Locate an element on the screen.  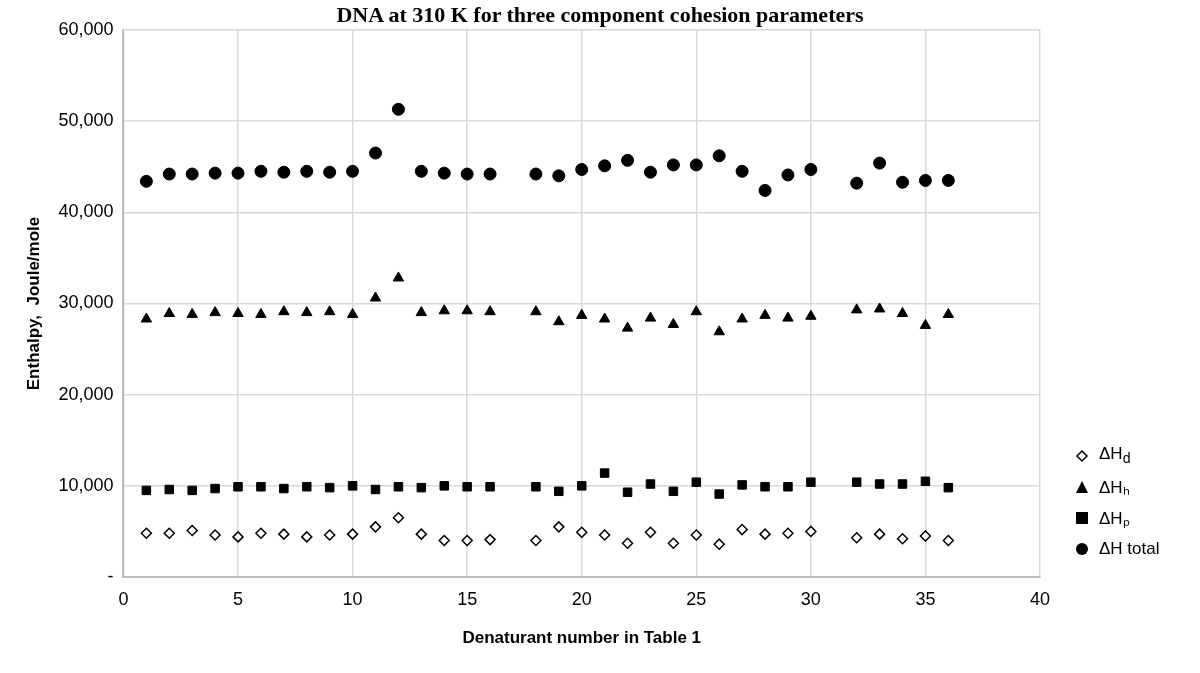
x-tick-label: 30 is located at coordinates (810, 598).